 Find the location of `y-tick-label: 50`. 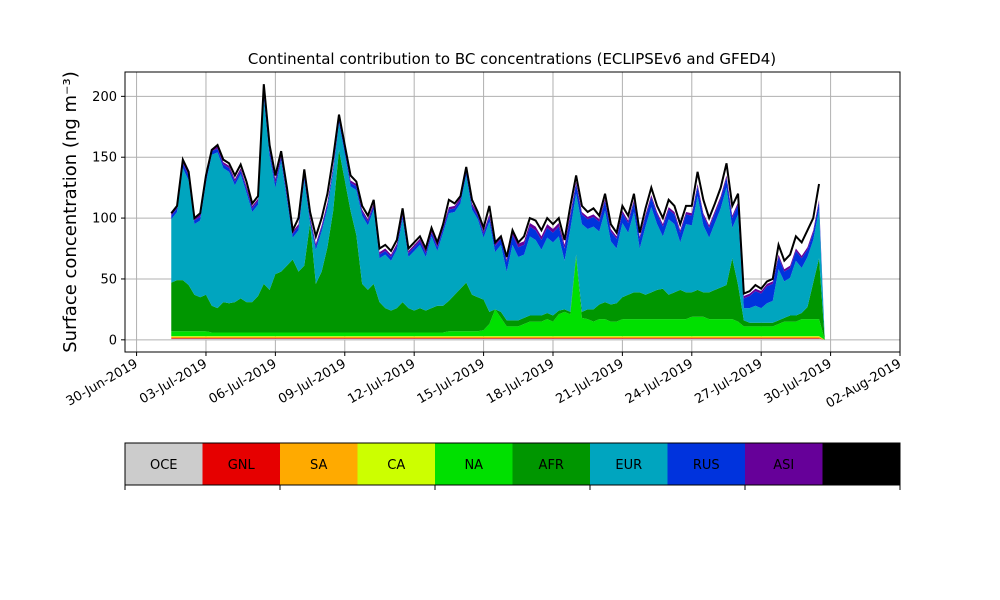

y-tick-label: 50 is located at coordinates (108, 279).